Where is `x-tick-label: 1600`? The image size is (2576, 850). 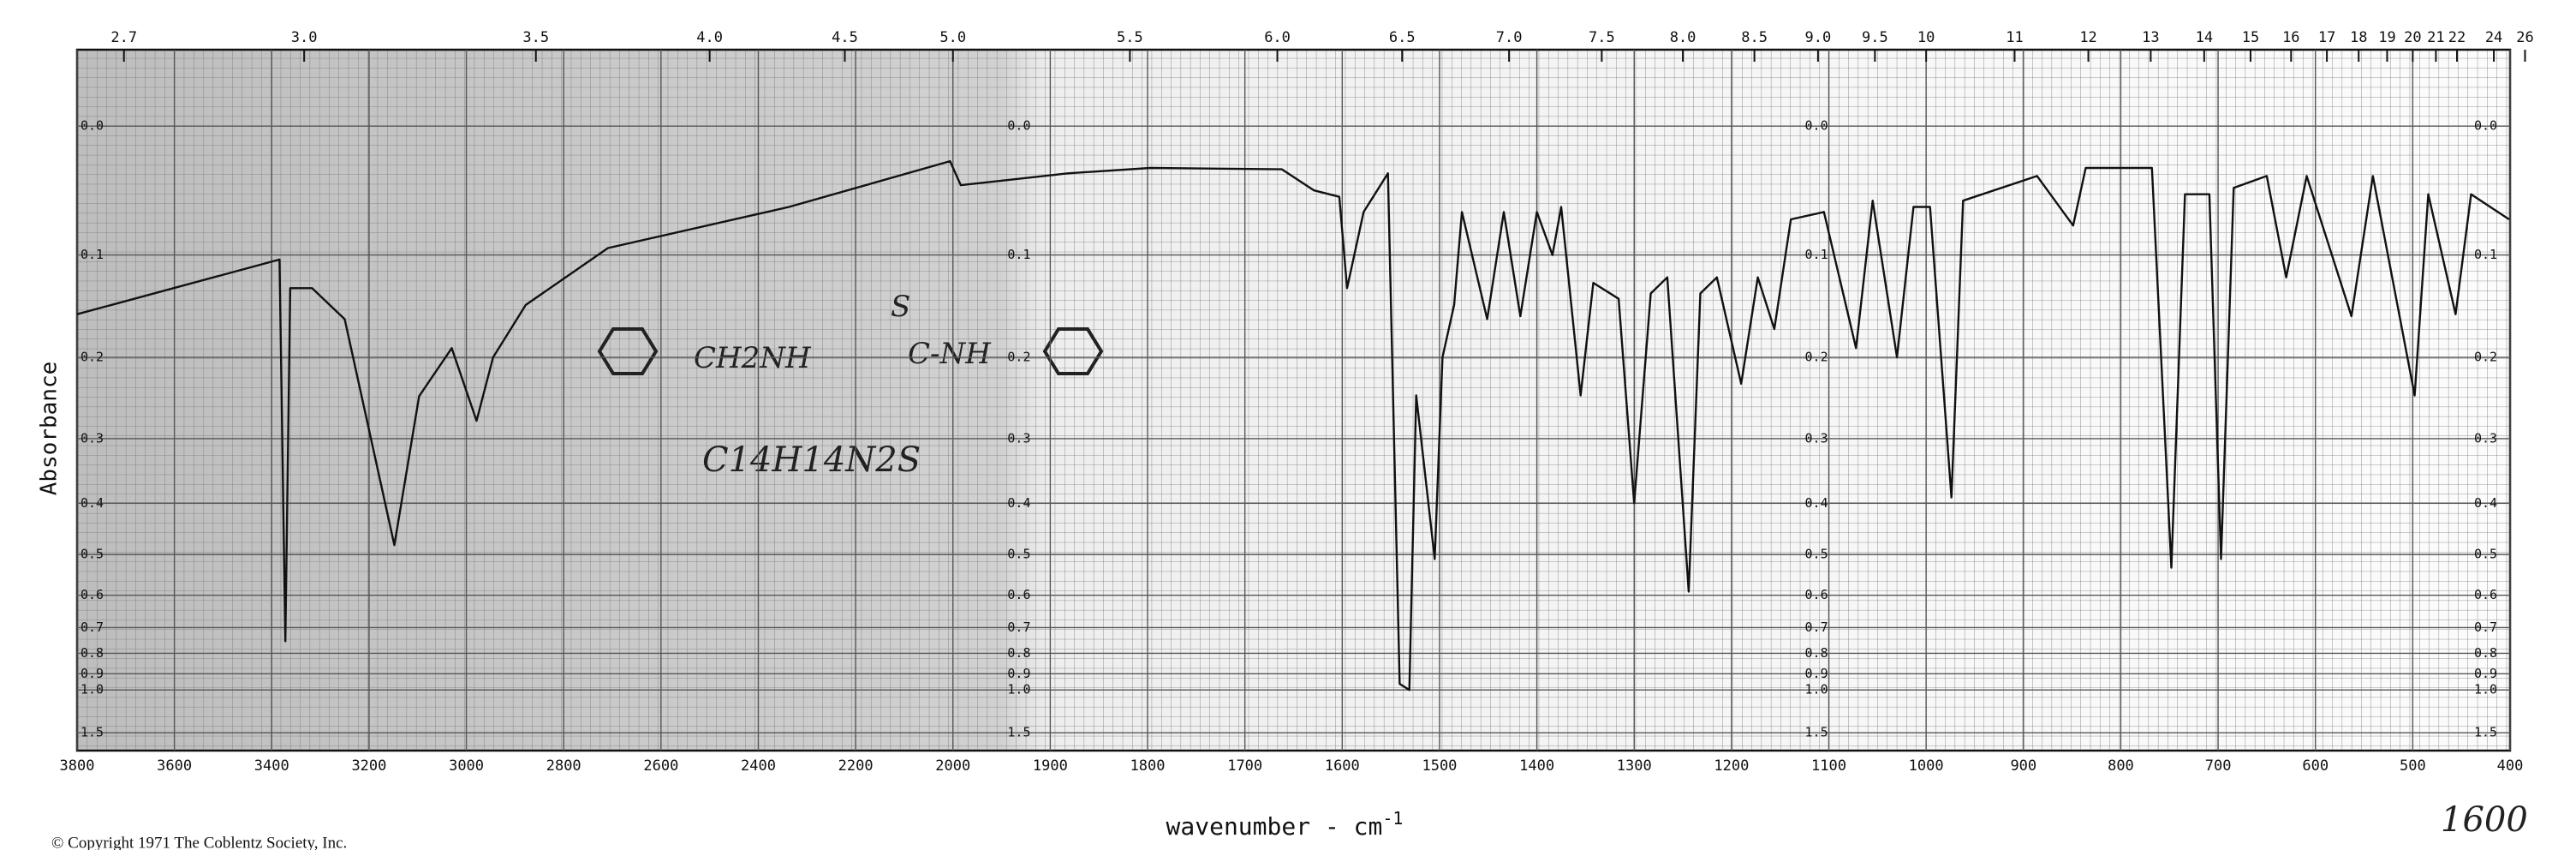
x-tick-label: 1600 is located at coordinates (1342, 766).